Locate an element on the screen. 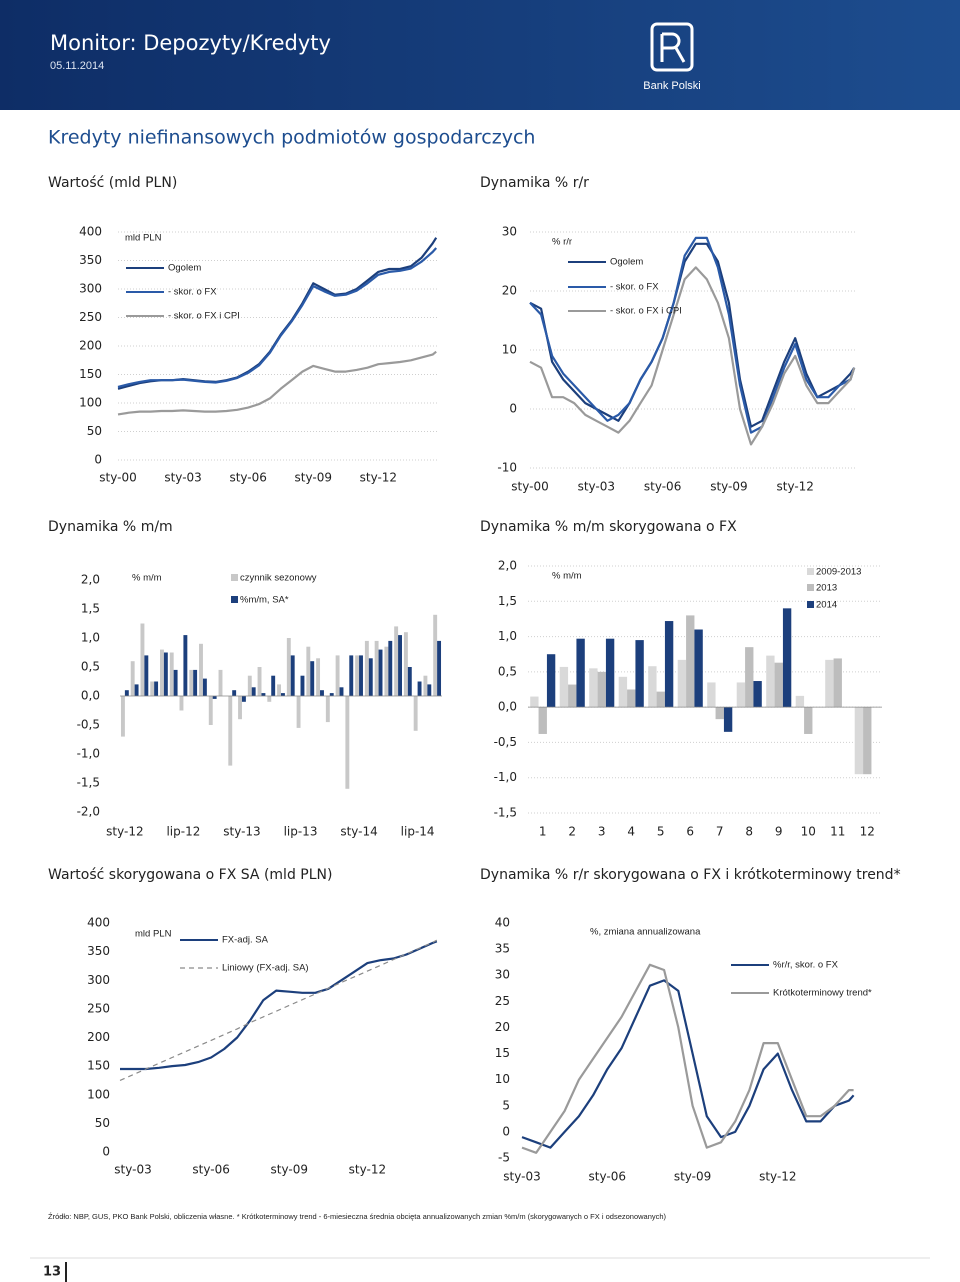  legend-label: - skor. o FX is located at coordinates (192, 292).